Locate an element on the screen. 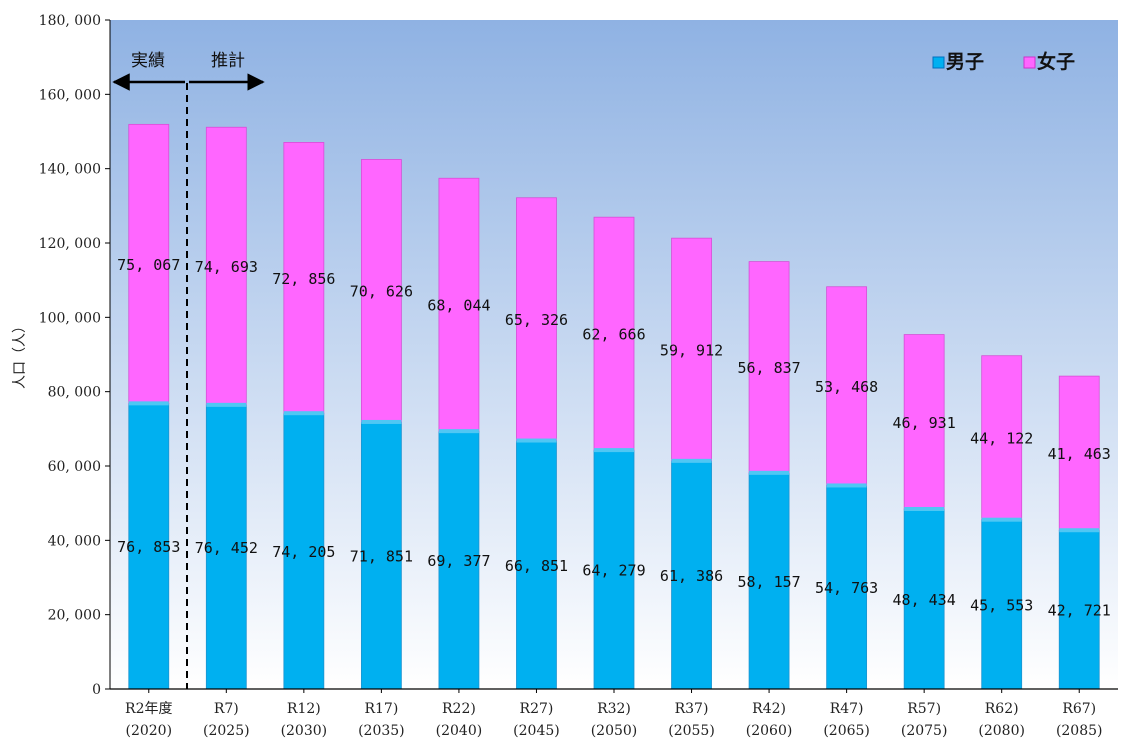 The width and height of the screenshot is (1123, 742). y-tick-label: 180, 000 is located at coordinates (70, 21).